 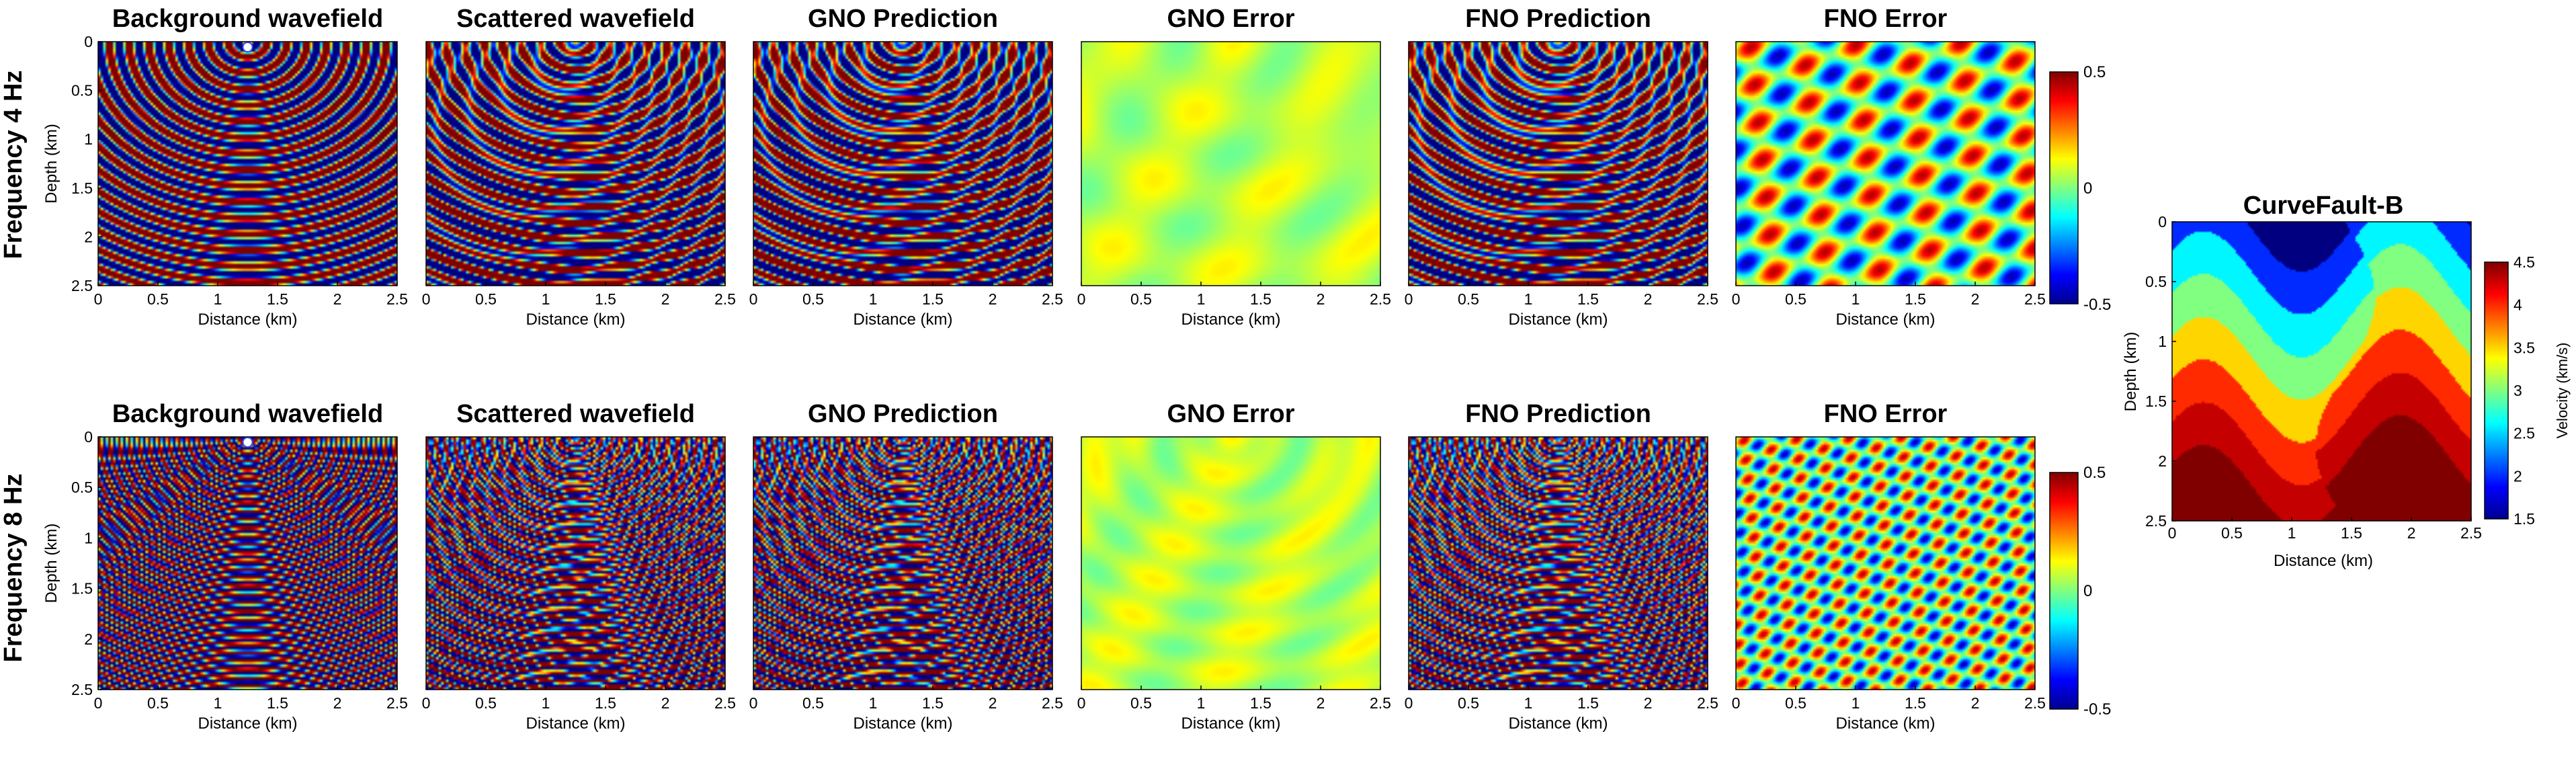 What do you see at coordinates (2064, 188) in the screenshot?
I see `colorbar-4hz-gradient` at bounding box center [2064, 188].